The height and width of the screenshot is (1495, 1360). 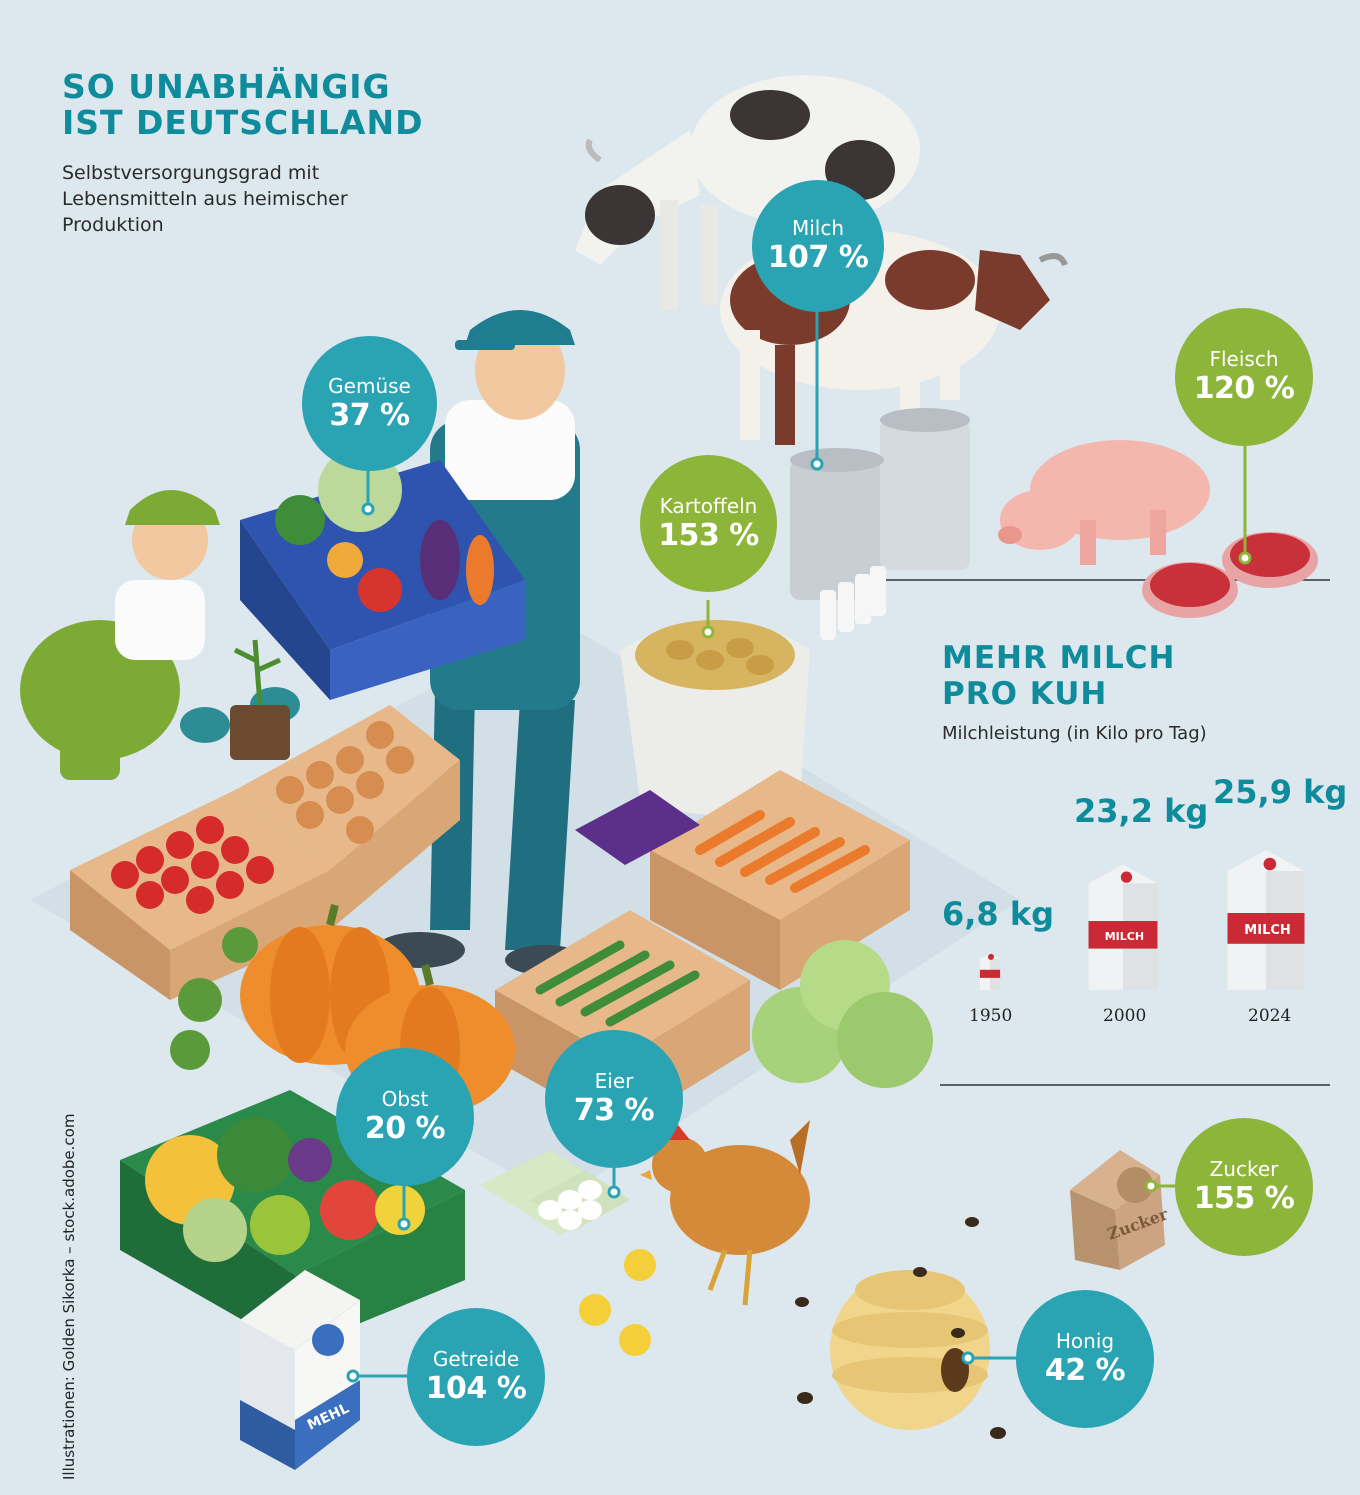 I want to click on getreide-bubble: Getreide 104 %, so click(x=476, y=1377).